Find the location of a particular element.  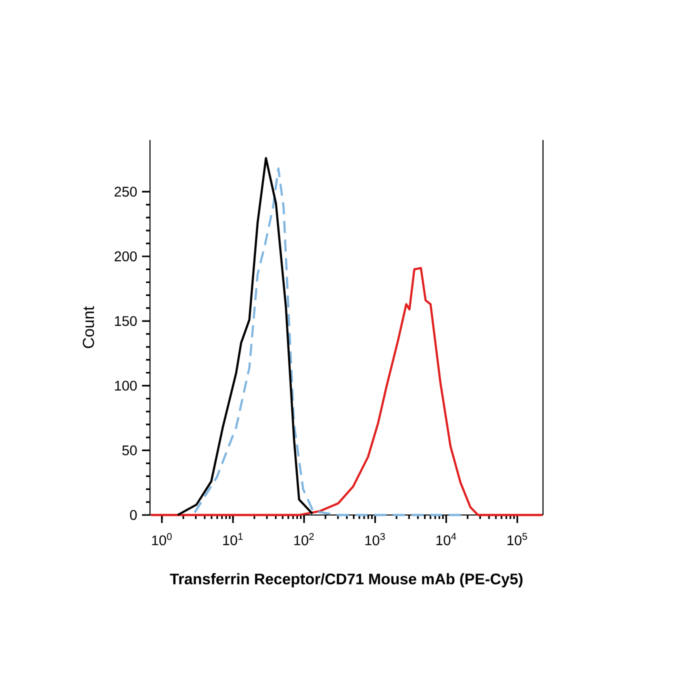

y-tick-label: 250 is located at coordinates (125, 191).